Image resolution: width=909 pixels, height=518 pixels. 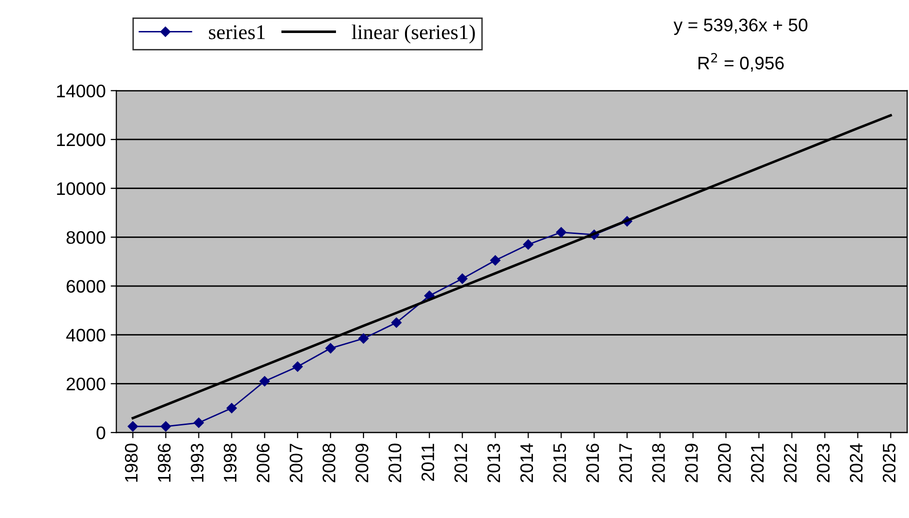 What do you see at coordinates (427, 462) in the screenshot?
I see `x-tick-label: 2011` at bounding box center [427, 462].